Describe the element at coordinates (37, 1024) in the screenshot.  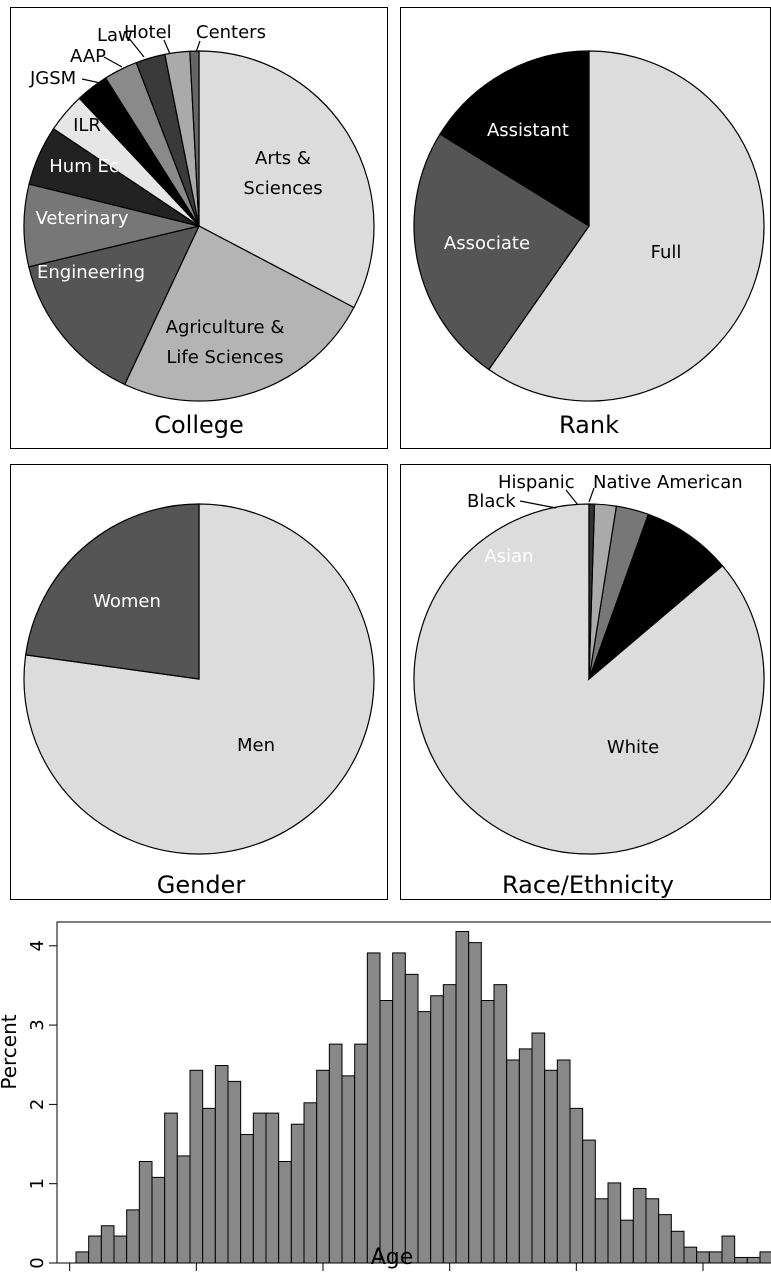
I see `y-tick-label: 3` at that location.